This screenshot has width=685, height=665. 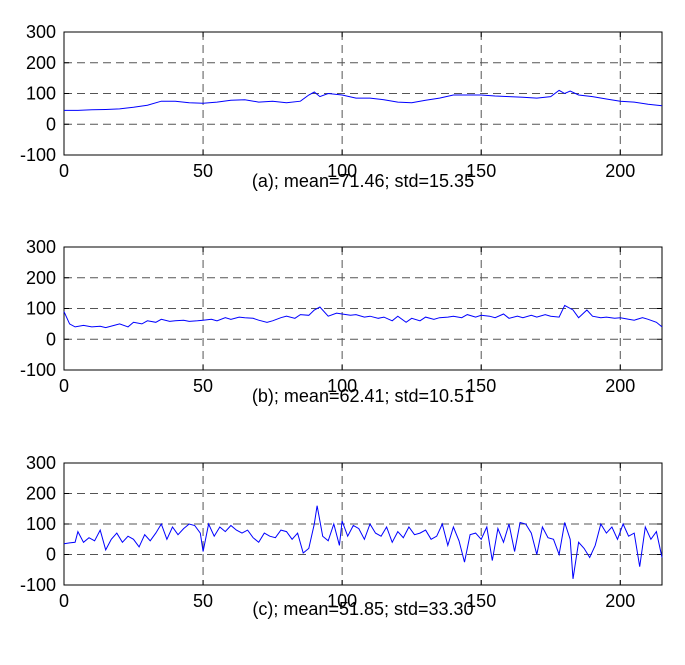 I want to click on chart-caption: (b); mean=62.41; std=10.51, so click(x=363, y=396).